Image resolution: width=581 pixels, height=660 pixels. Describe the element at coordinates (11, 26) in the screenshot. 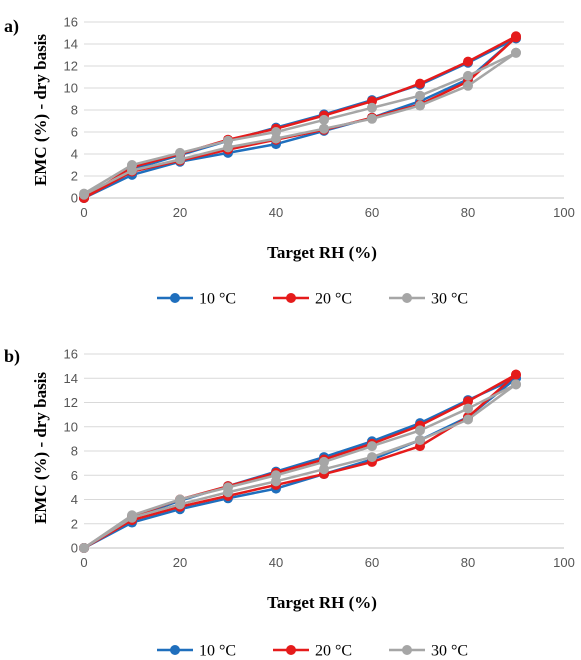

I see `panel-label: a)` at that location.